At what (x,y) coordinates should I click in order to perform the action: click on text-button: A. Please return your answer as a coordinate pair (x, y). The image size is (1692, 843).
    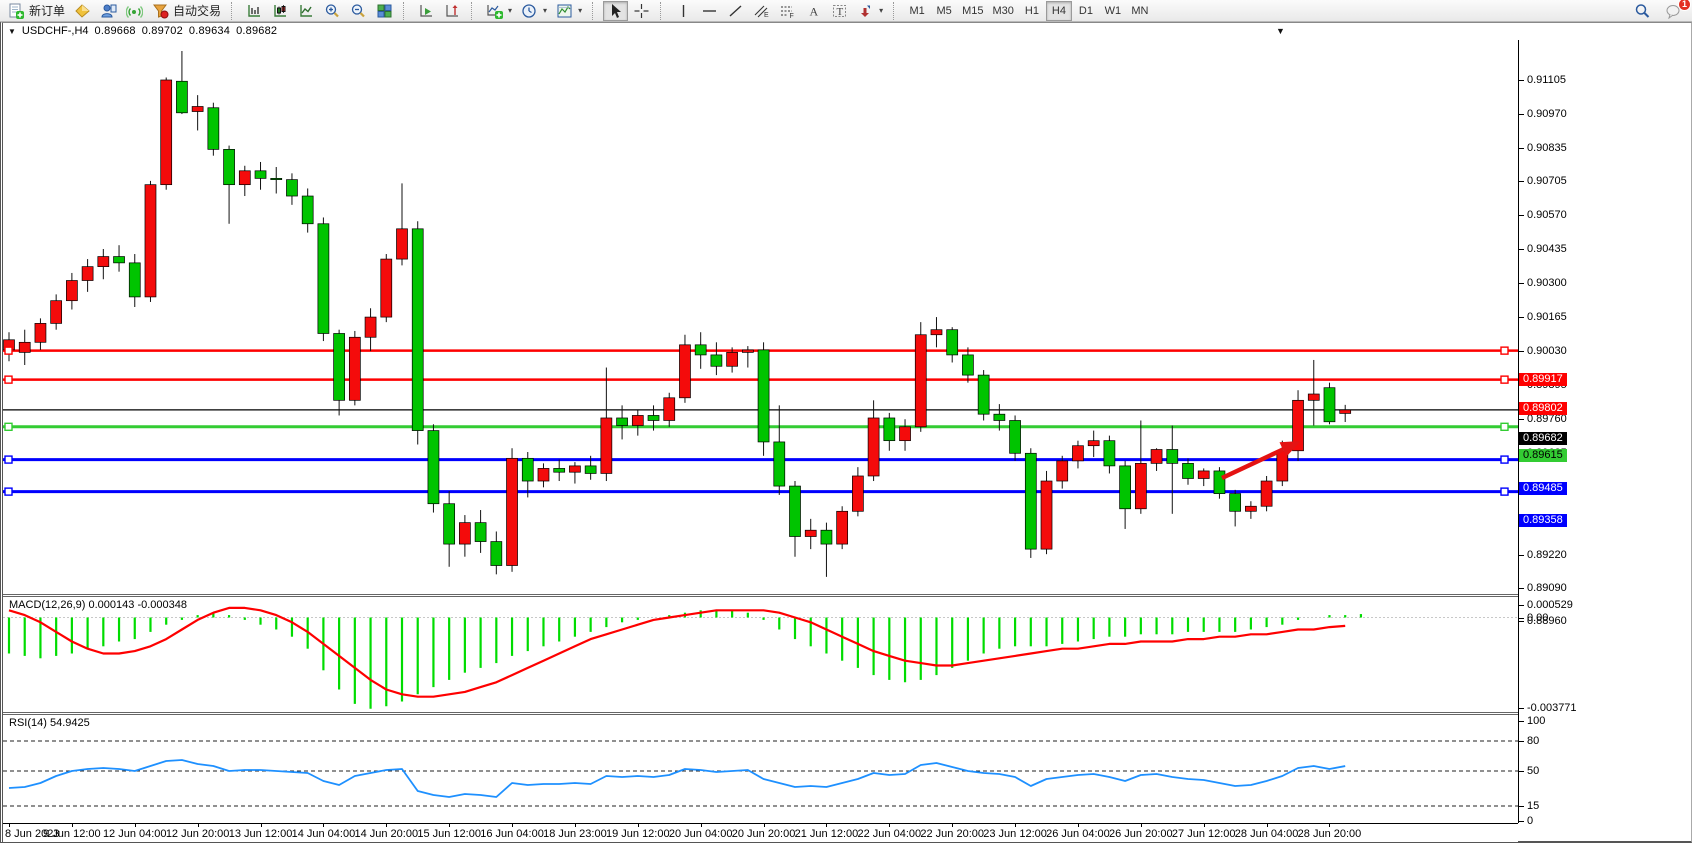
    Looking at the image, I should click on (813, 11).